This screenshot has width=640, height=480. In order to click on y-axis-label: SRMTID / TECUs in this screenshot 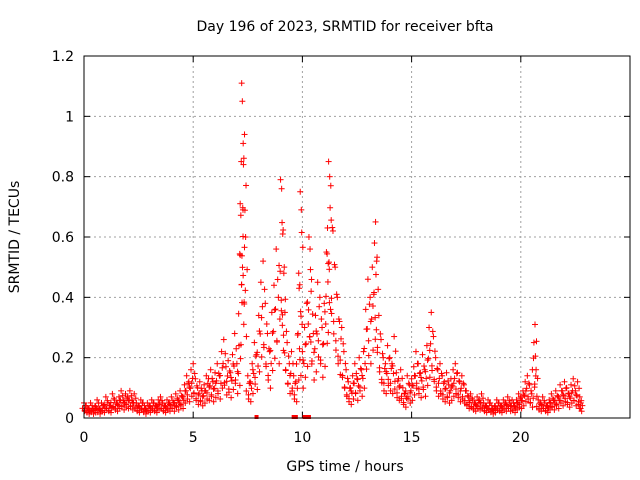, I will do `click(15, 237)`.